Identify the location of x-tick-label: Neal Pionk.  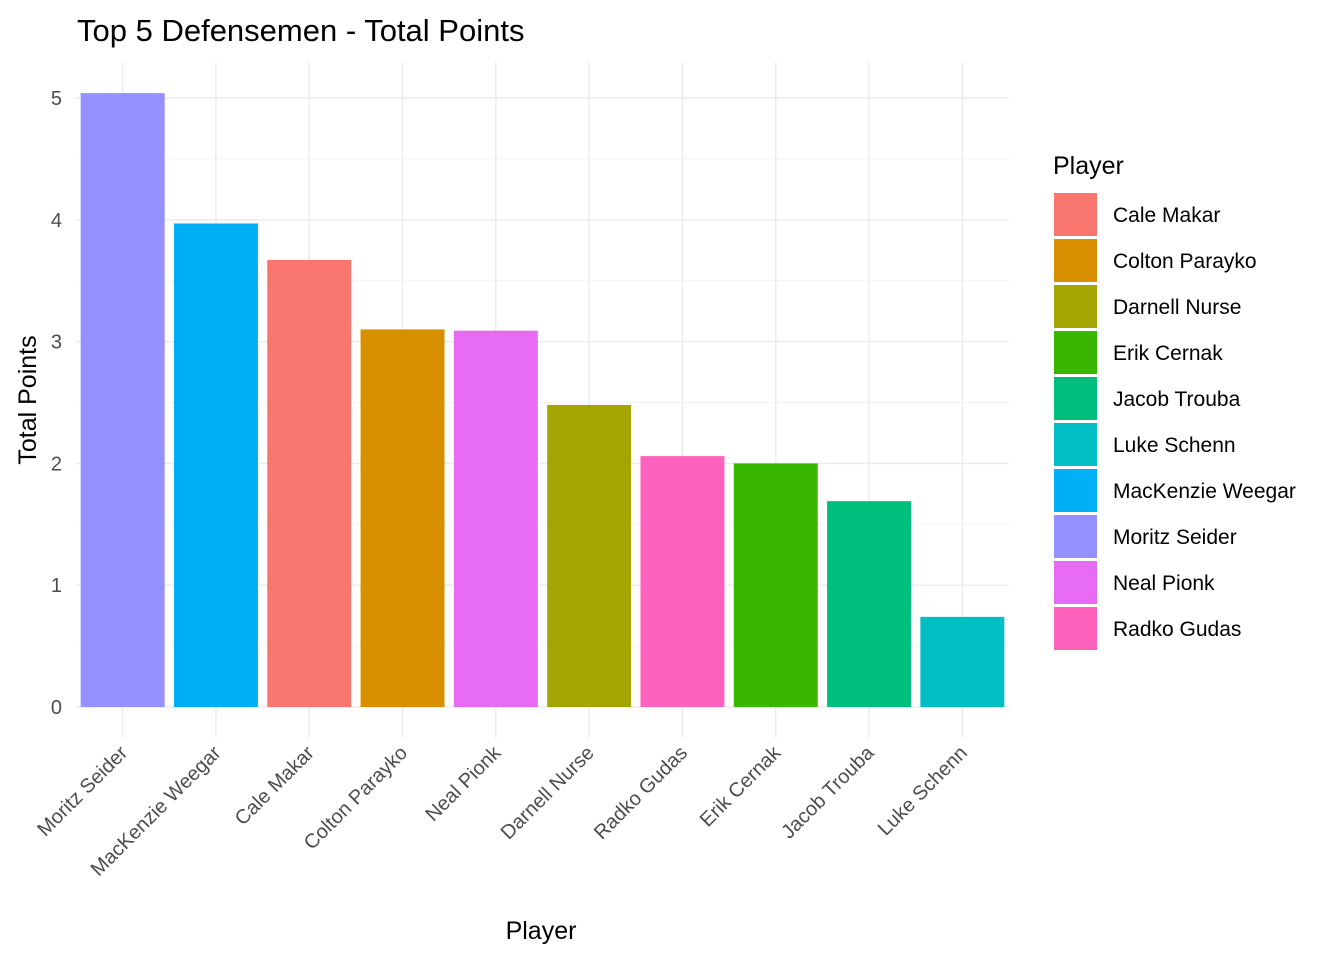
(463, 783).